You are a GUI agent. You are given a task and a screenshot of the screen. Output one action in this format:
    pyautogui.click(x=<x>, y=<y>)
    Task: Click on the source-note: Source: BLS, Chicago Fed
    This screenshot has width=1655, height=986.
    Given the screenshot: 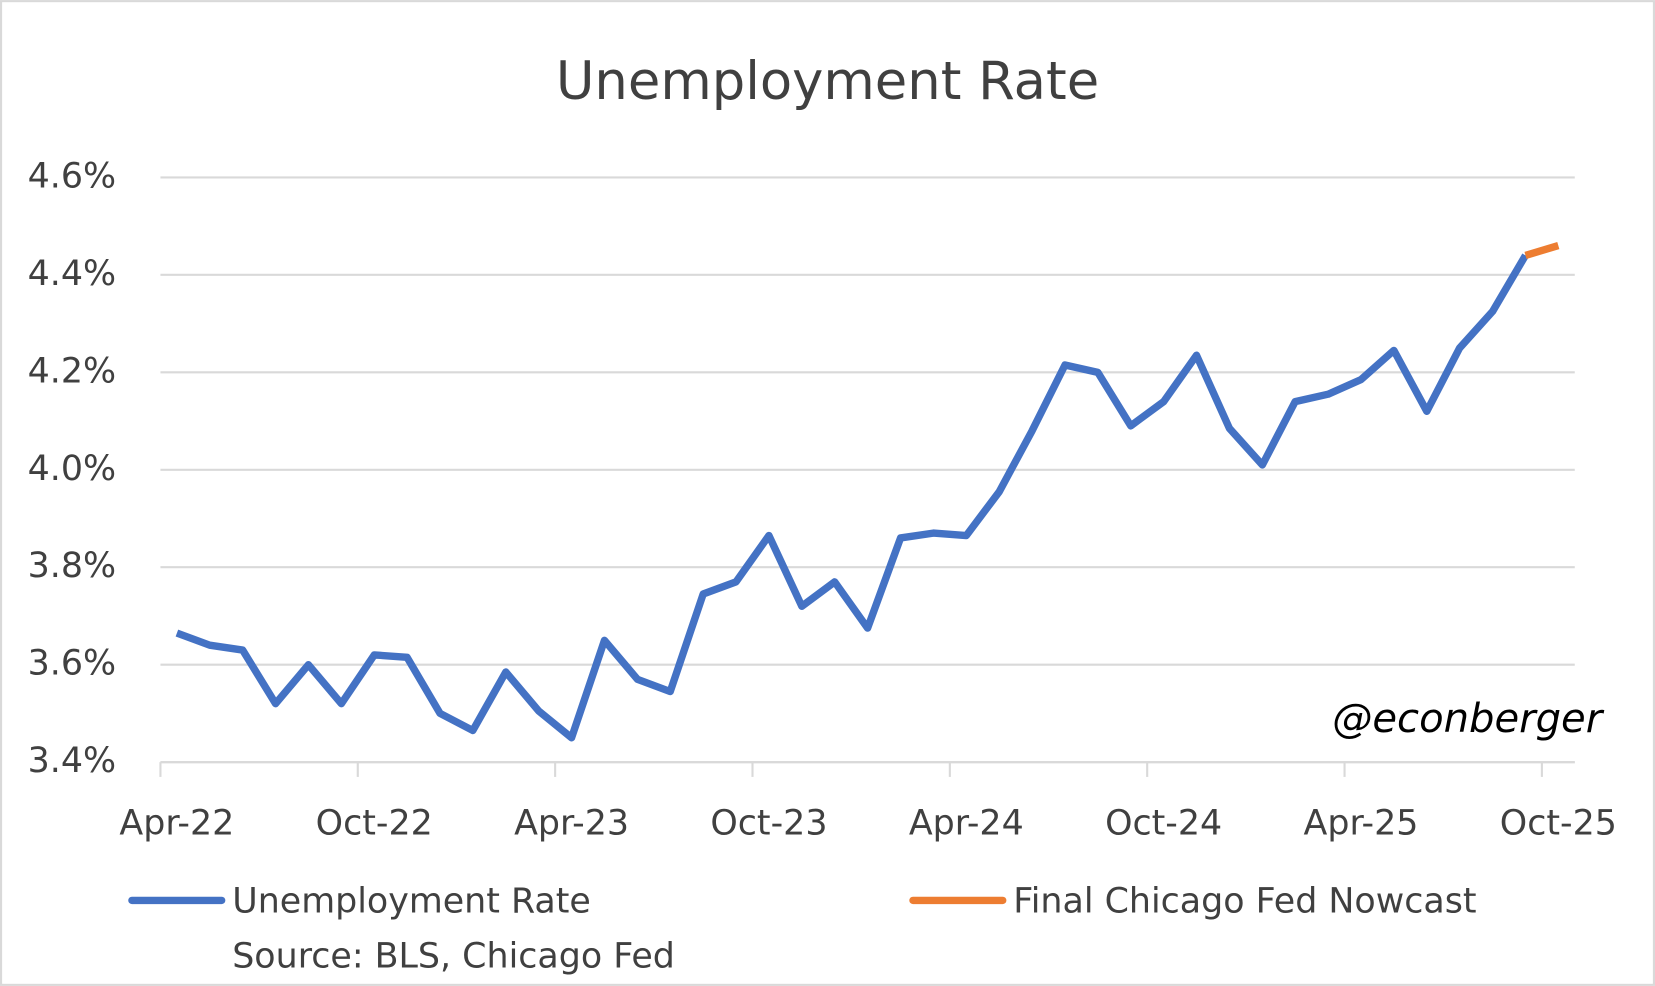 What is the action you would take?
    pyautogui.click(x=453, y=956)
    